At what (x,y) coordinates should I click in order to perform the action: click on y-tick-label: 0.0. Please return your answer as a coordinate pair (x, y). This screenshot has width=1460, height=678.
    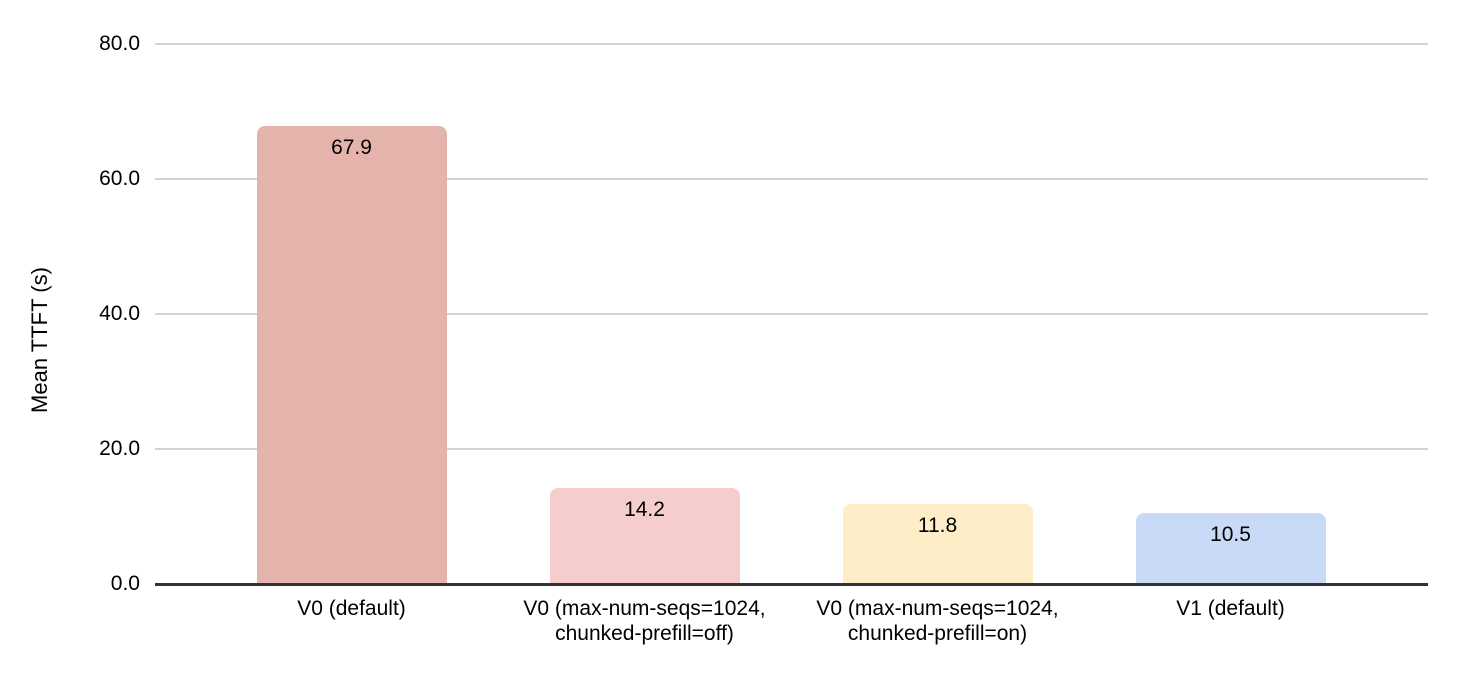
    Looking at the image, I should click on (125, 583).